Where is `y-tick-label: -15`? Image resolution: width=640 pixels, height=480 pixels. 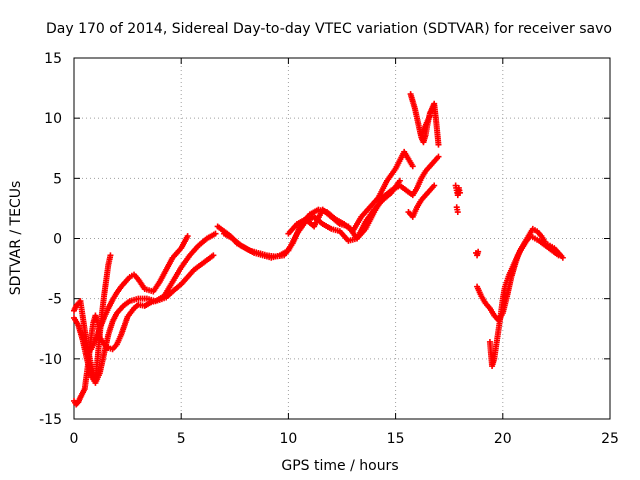 y-tick-label: -15 is located at coordinates (50, 420).